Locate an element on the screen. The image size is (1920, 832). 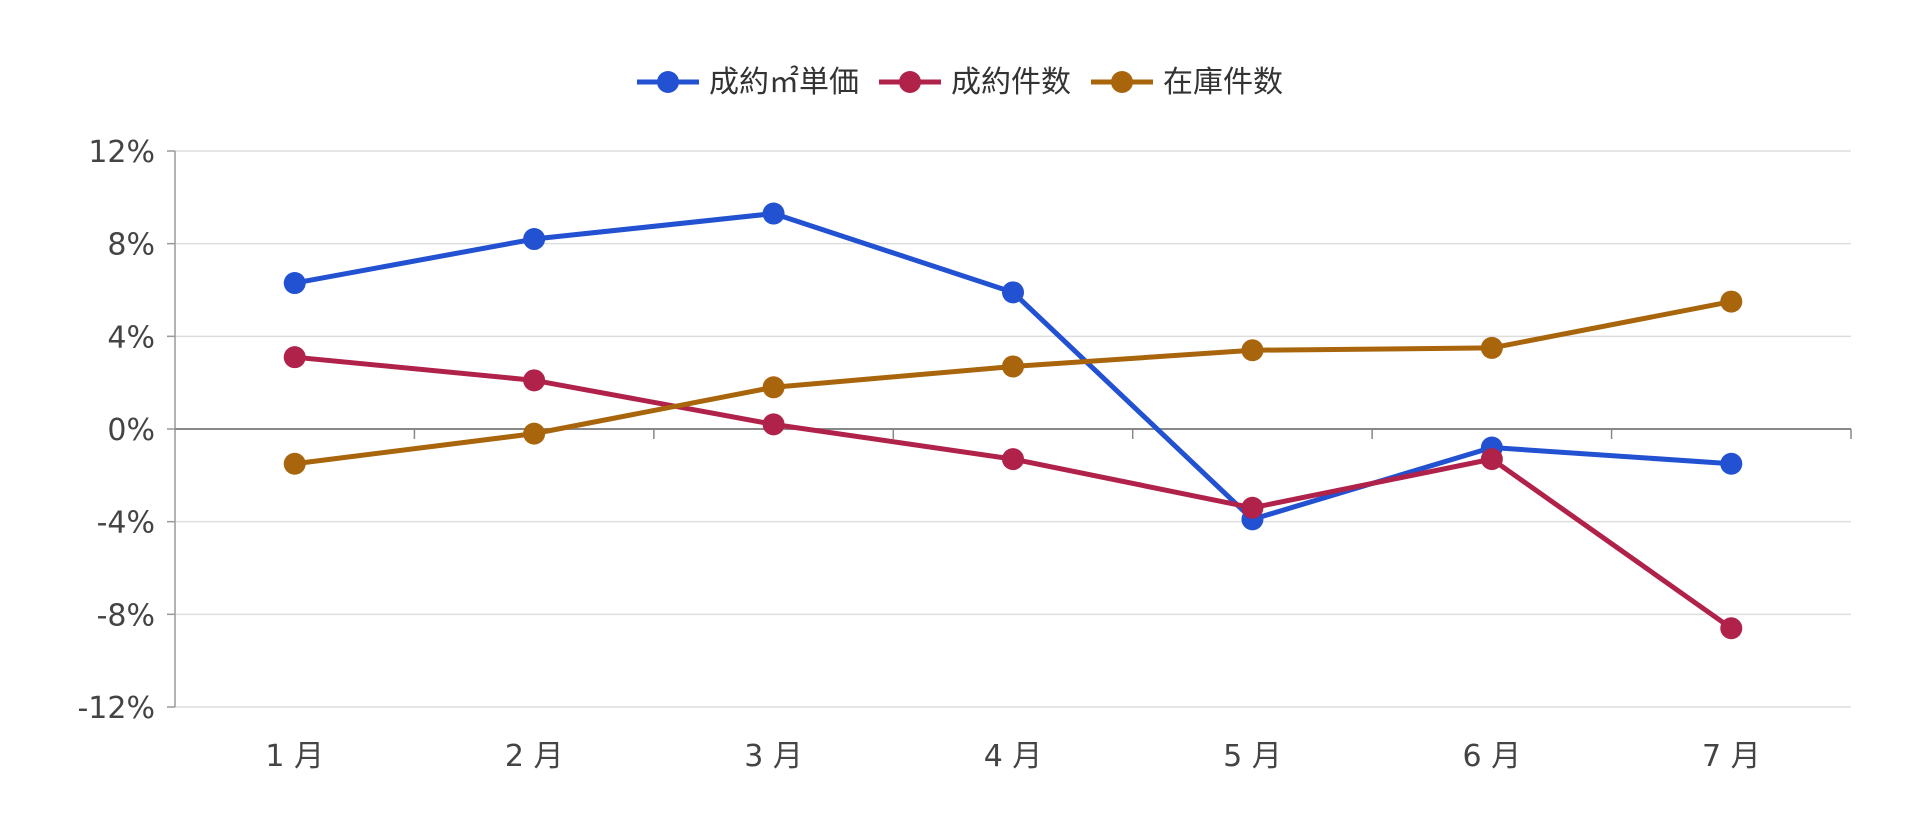
y-tick-label: 8% is located at coordinates (131, 245).